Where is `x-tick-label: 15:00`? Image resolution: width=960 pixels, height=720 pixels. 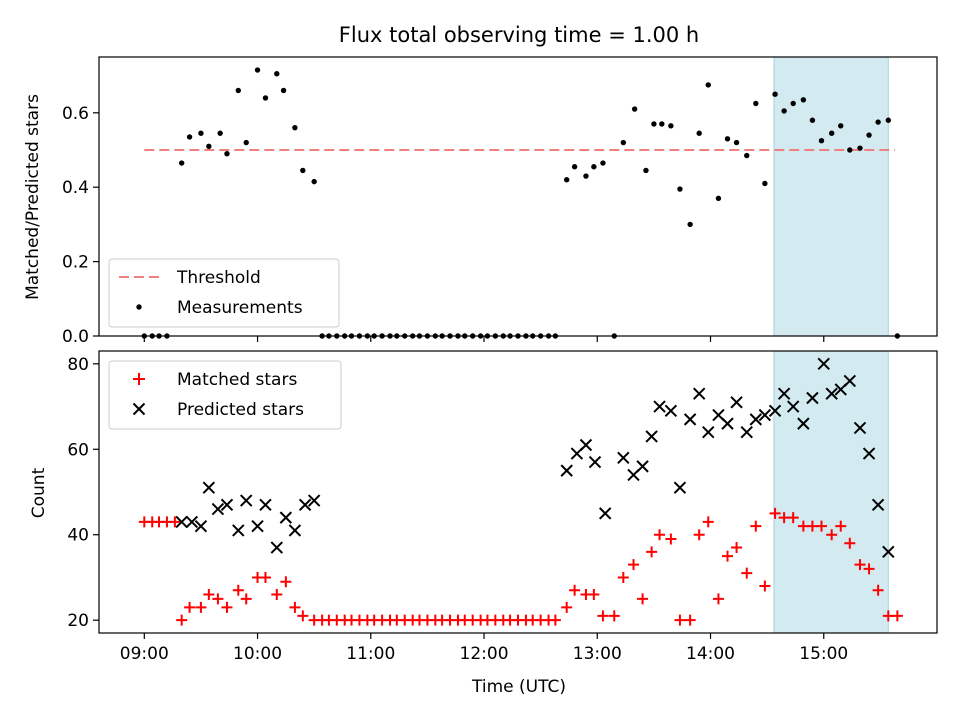
x-tick-label: 15:00 is located at coordinates (823, 654).